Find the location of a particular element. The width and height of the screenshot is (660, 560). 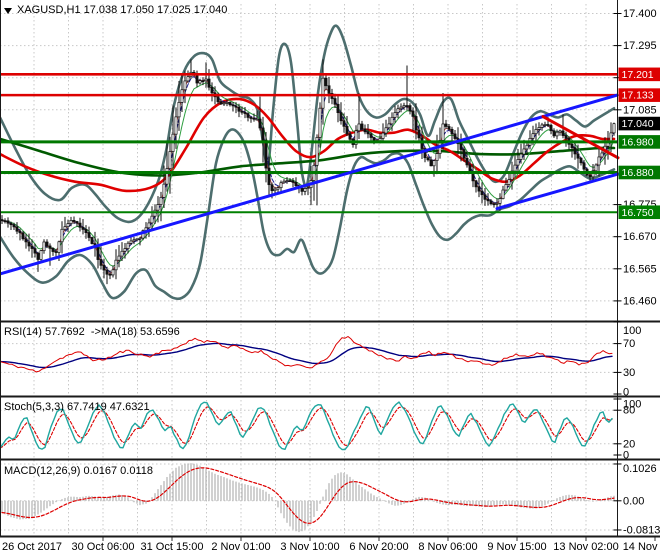

indicator-axis-label: 20 is located at coordinates (629, 444).